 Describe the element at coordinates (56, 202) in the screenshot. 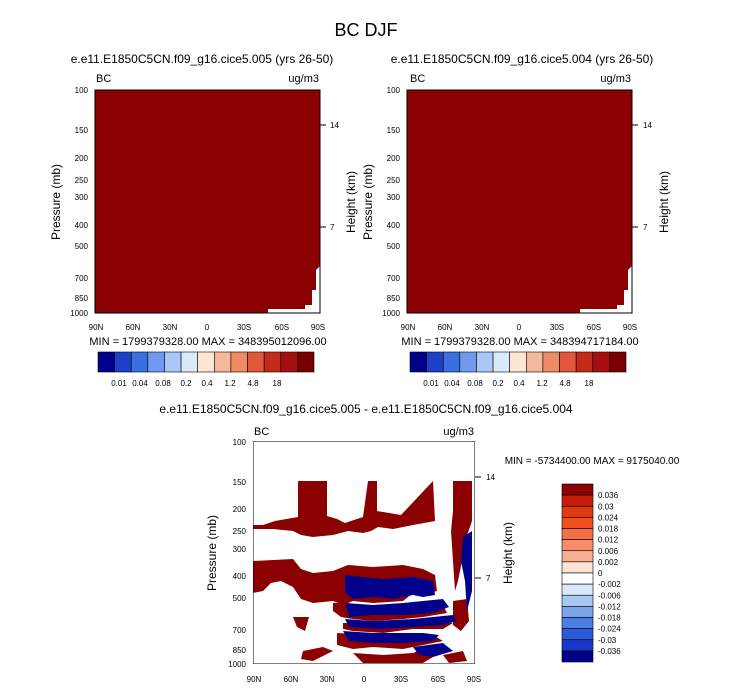

I see `panel-1-ylabel: Pressure (mb)` at that location.